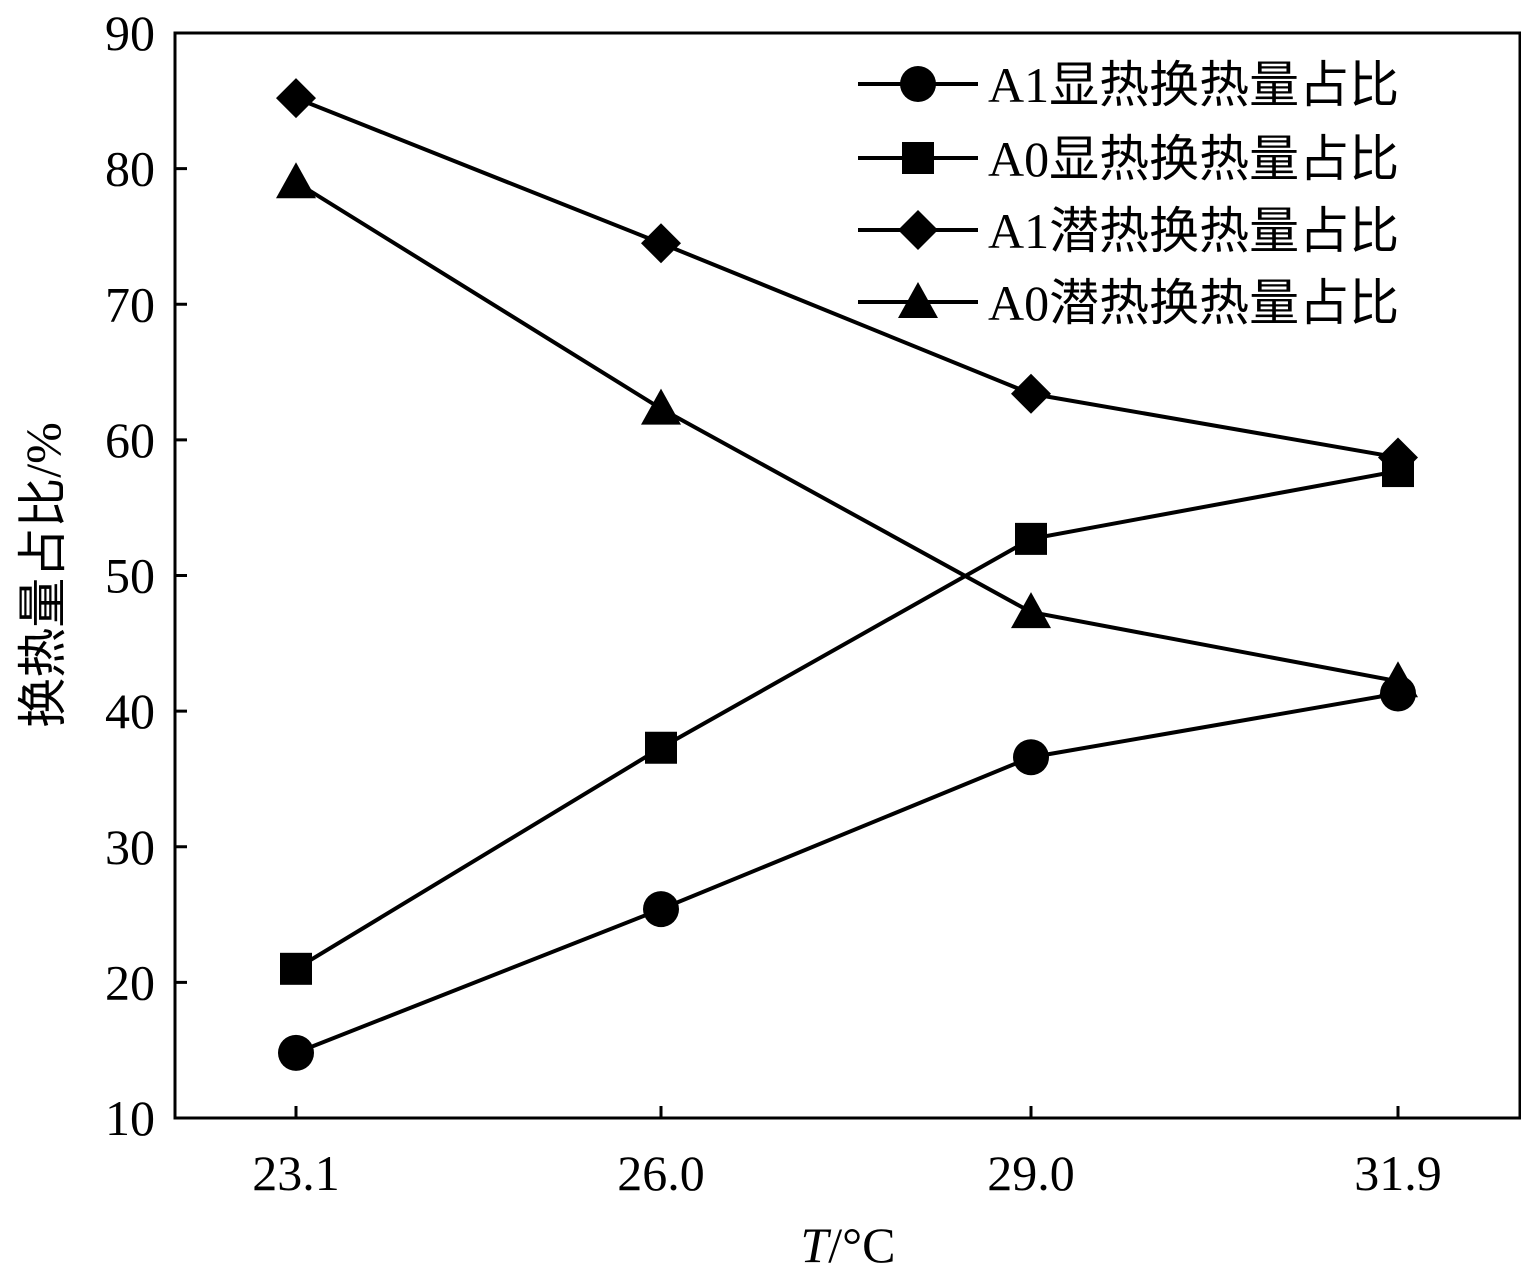 This screenshot has height=1283, width=1521. Describe the element at coordinates (1031, 1173) in the screenshot. I see `x-tick-label: 29.0` at that location.